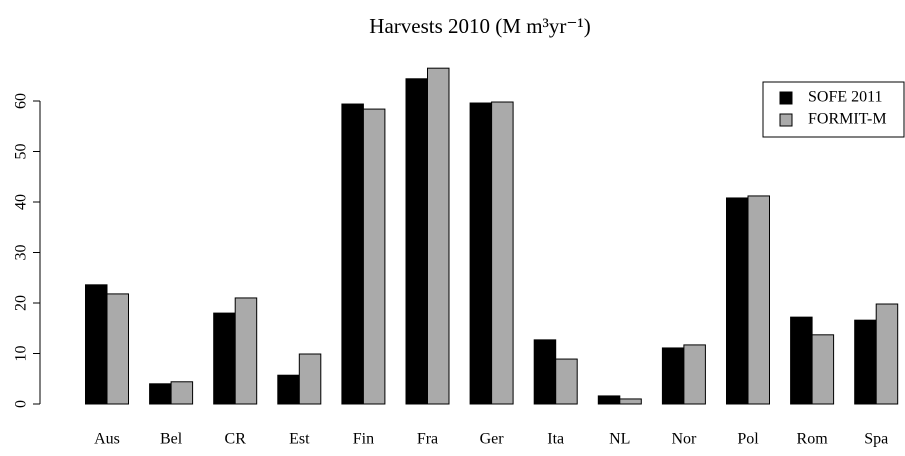  Describe the element at coordinates (492, 439) in the screenshot. I see `x-tick-label: Ger` at that location.